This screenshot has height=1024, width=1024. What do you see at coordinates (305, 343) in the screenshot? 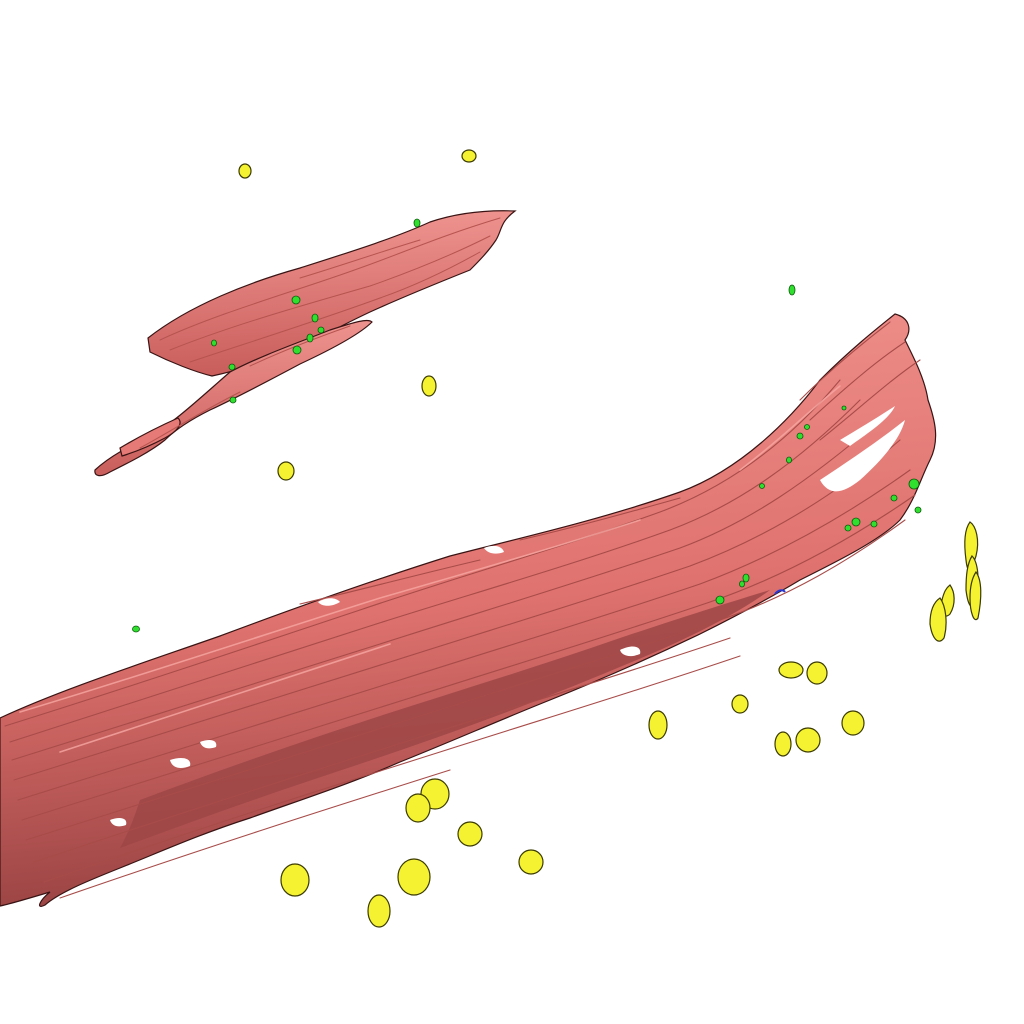
I see `upper-fiber-bundle` at bounding box center [305, 343].